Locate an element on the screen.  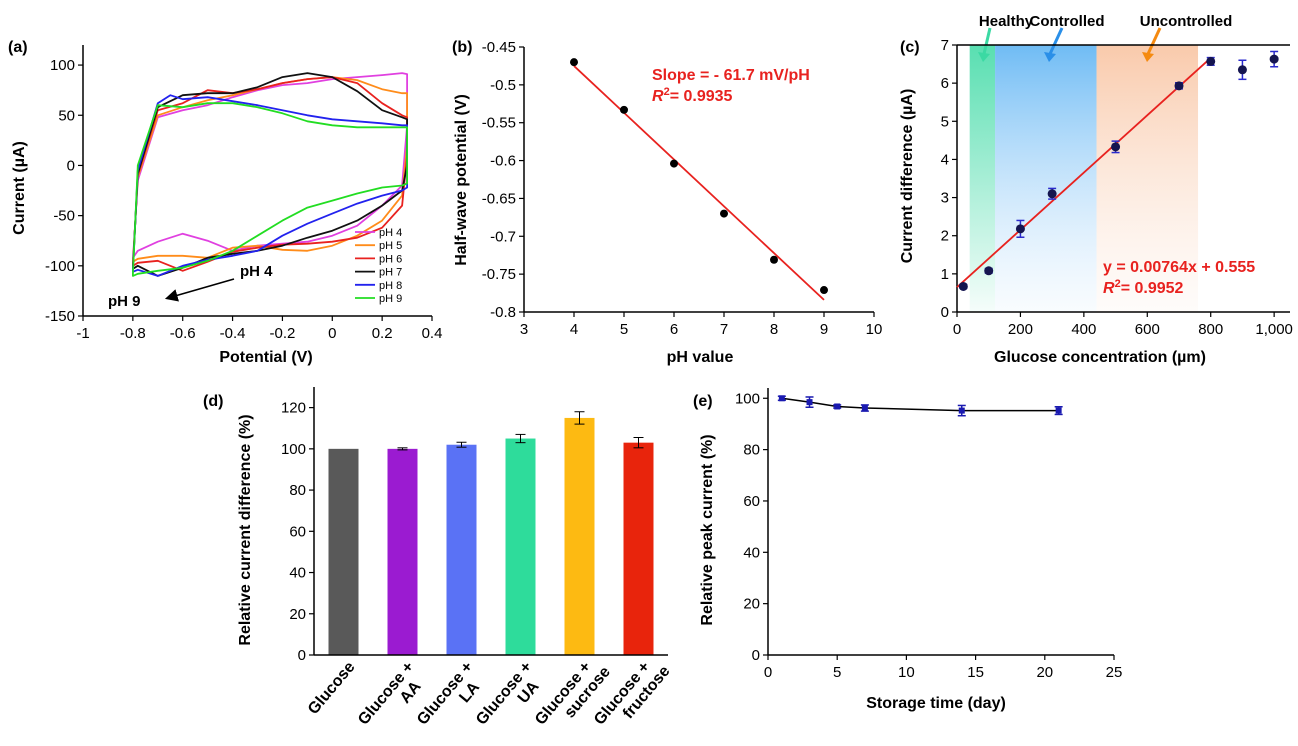
panel-c-xtick-label: 200 is located at coordinates (1020, 329).